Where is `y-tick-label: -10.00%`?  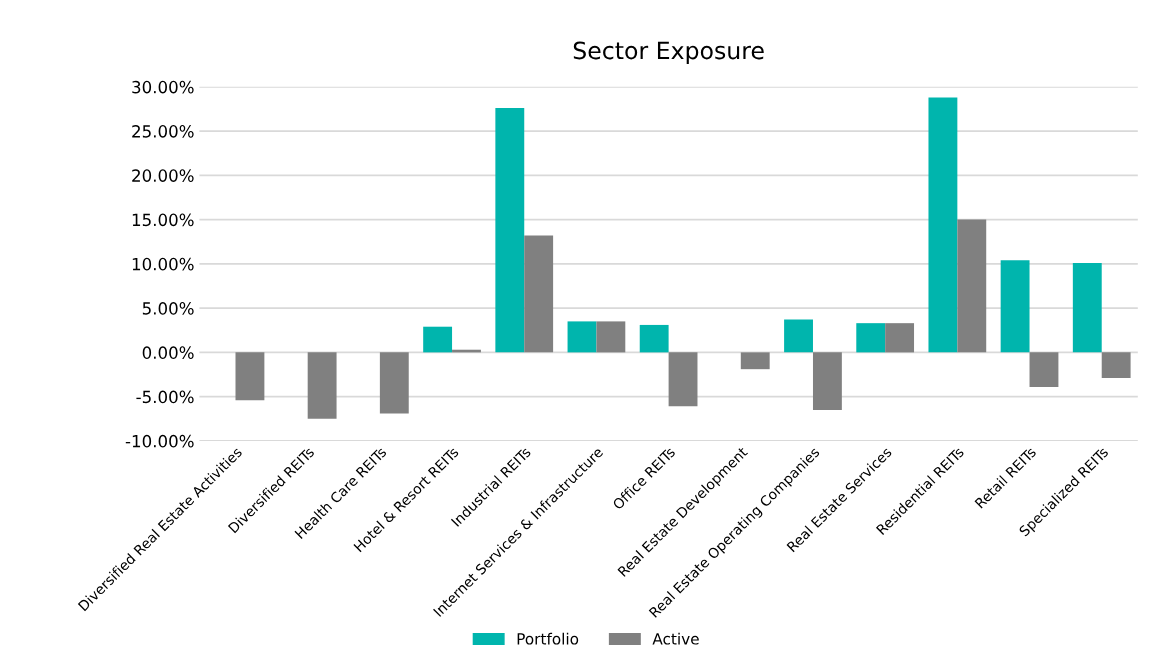 y-tick-label: -10.00% is located at coordinates (159, 441).